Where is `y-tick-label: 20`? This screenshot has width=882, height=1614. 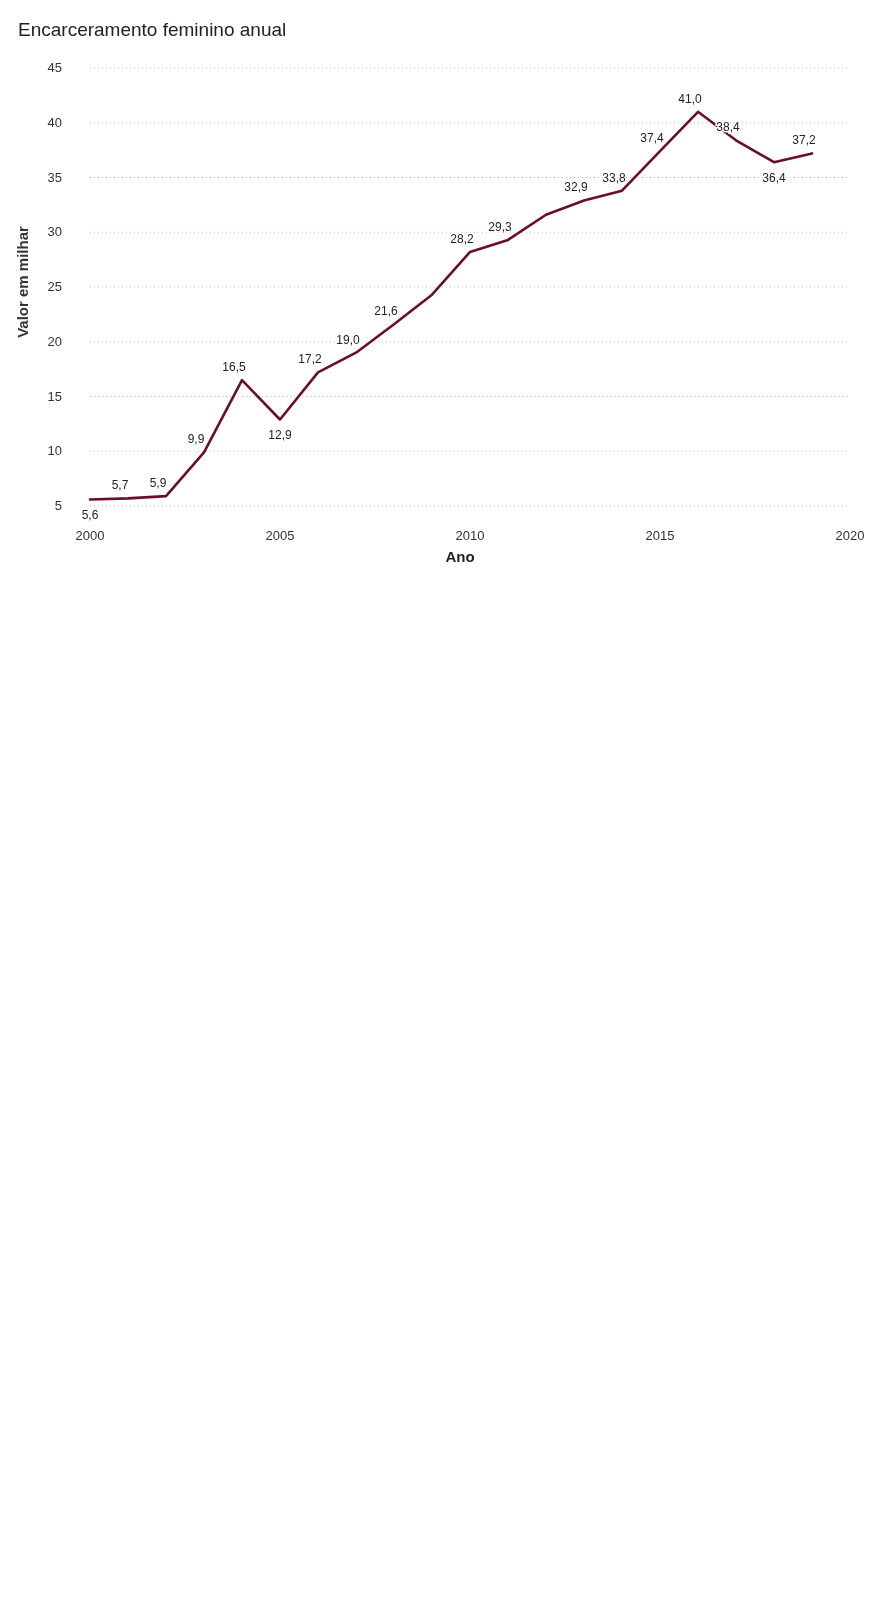 y-tick-label: 20 is located at coordinates (54, 341).